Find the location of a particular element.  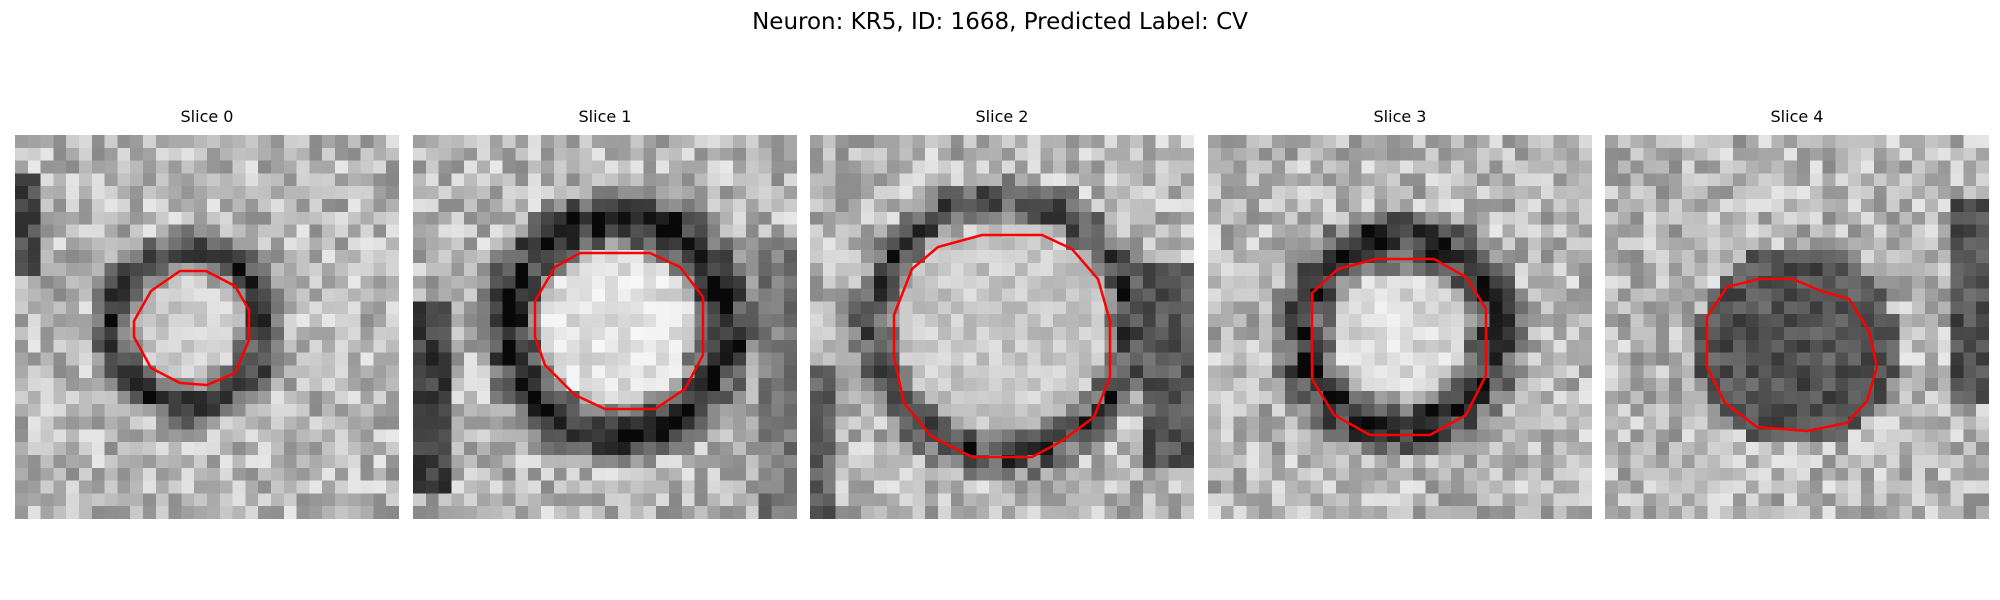

slice-title: Slice 3 is located at coordinates (1400, 116).